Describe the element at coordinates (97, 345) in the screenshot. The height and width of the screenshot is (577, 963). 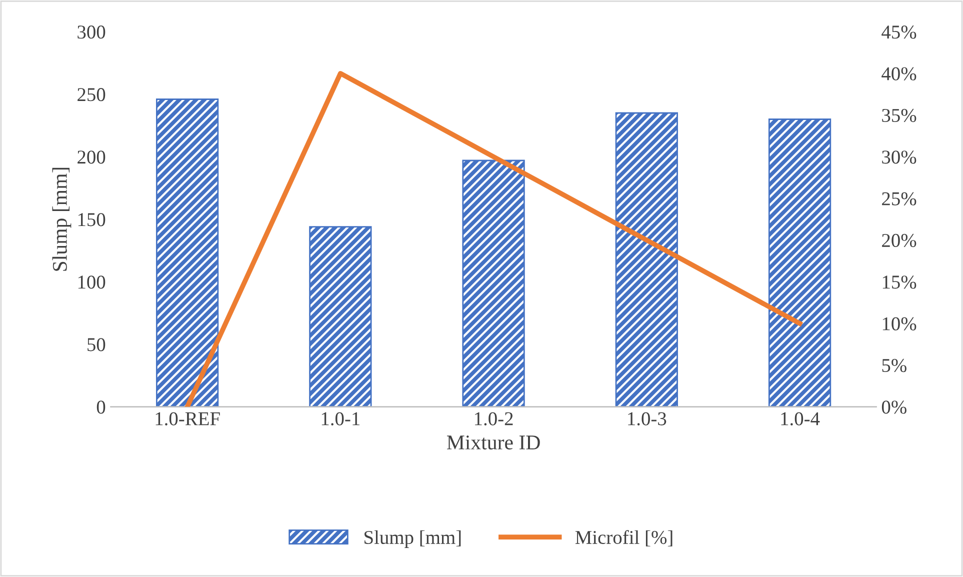
I see `y-tick-label: 50` at that location.